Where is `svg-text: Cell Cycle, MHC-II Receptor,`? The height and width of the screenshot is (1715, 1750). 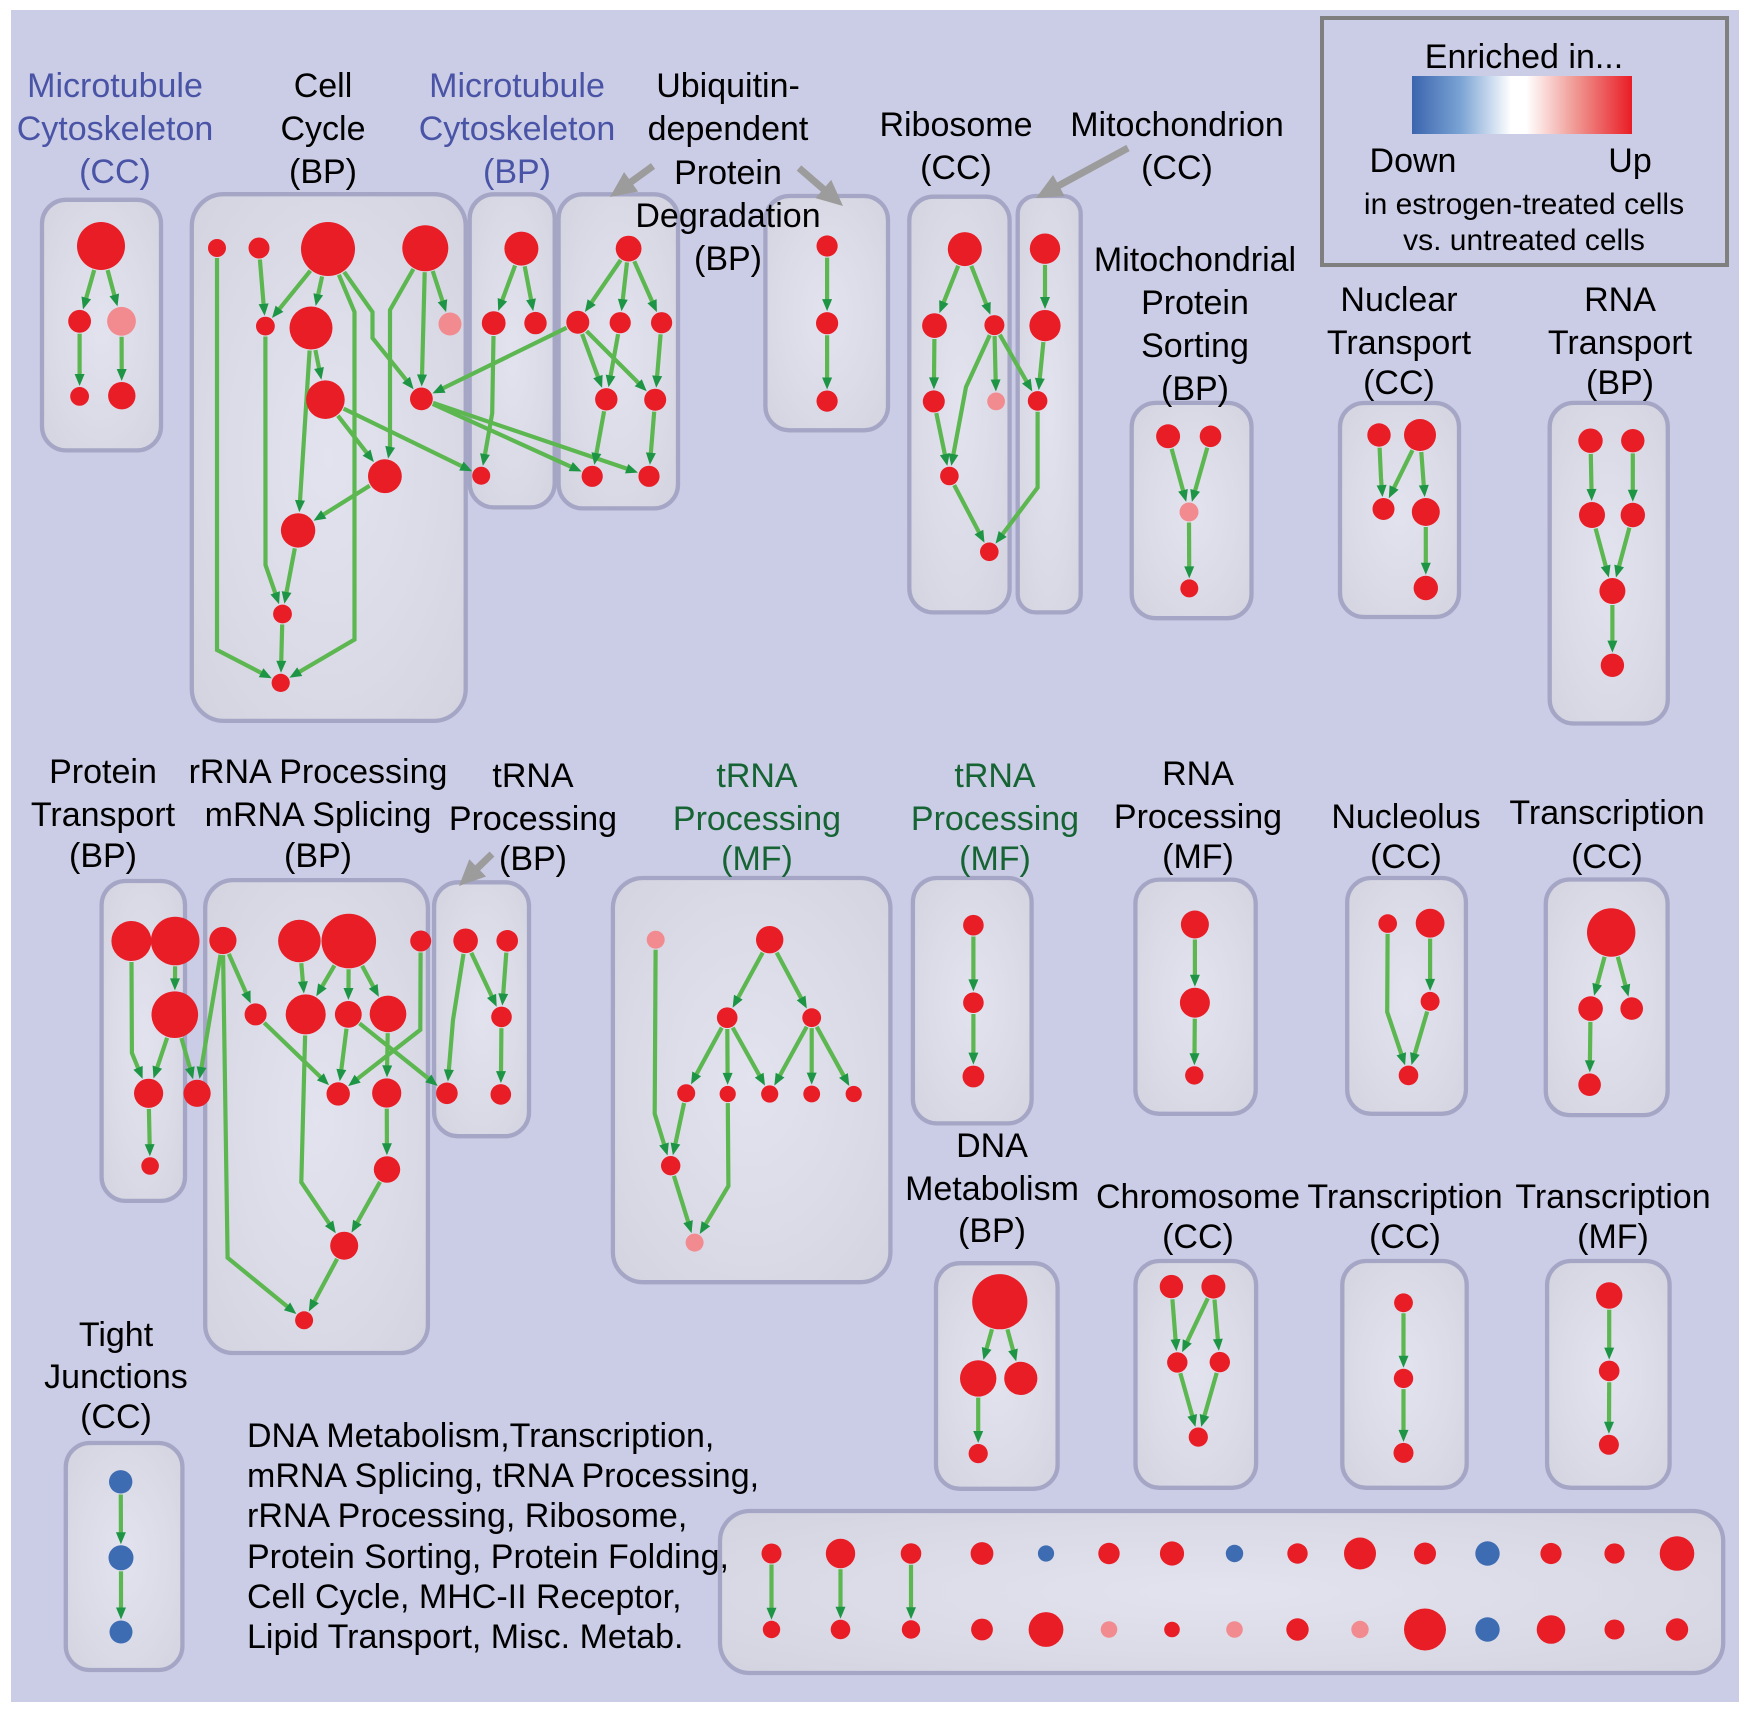
svg-text: Cell Cycle, MHC-II Receptor, is located at coordinates (464, 1597).